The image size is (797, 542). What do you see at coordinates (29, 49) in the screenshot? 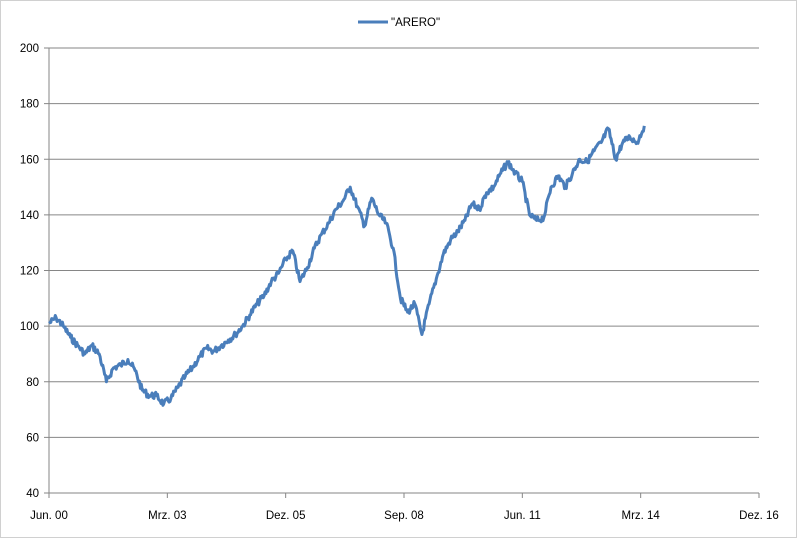
I see `y-tick-label: 200` at bounding box center [29, 49].